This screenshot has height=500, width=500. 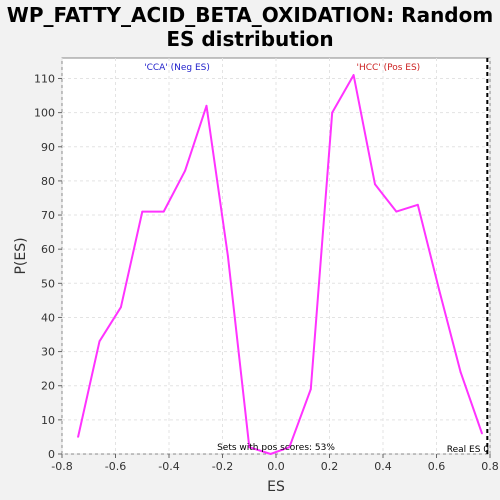 I want to click on pos-es-annotation: 'HCC' (Pos ES), so click(x=388, y=68).